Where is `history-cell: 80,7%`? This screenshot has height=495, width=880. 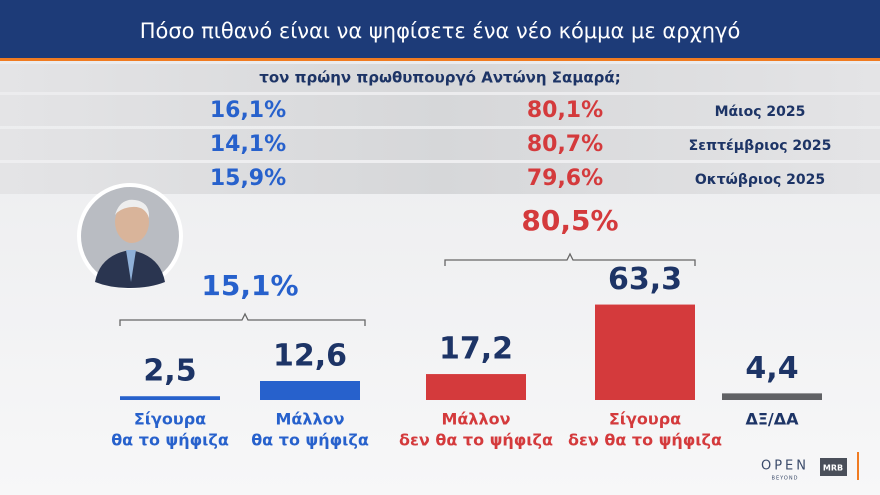 history-cell: 80,7% is located at coordinates (565, 144).